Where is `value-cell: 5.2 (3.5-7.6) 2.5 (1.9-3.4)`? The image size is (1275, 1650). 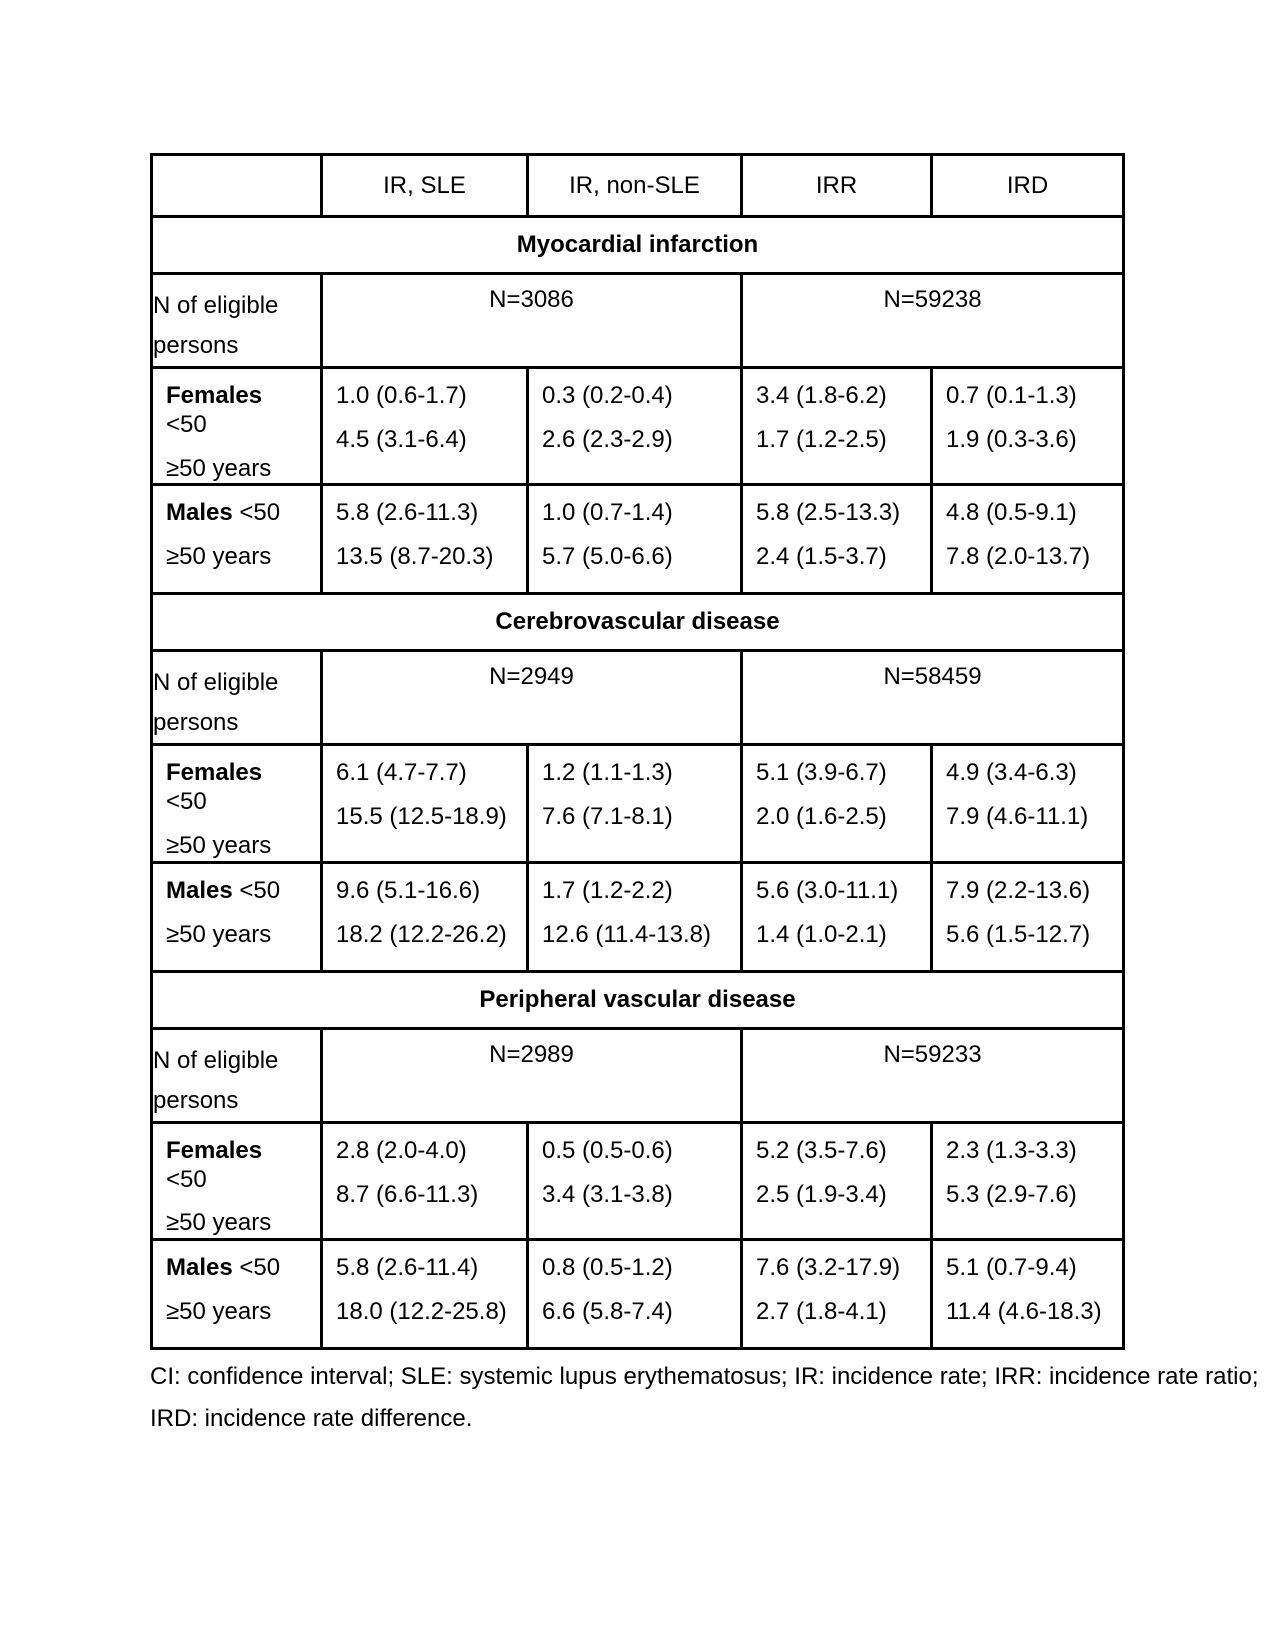 value-cell: 5.2 (3.5-7.6) 2.5 (1.9-3.4) is located at coordinates (836, 1181).